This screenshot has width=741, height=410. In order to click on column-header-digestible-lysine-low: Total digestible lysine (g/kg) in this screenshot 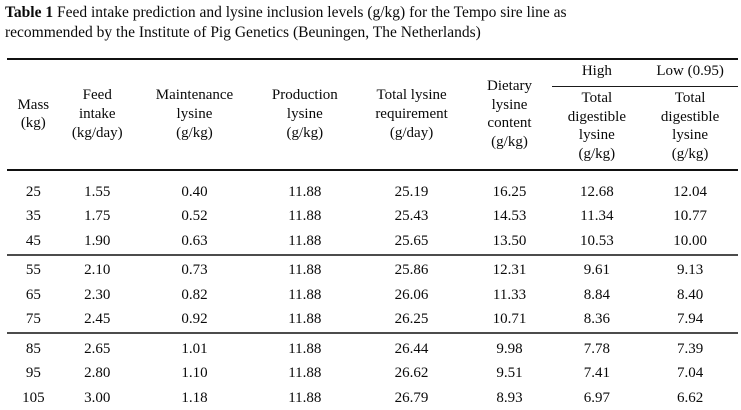, I will do `click(690, 126)`.